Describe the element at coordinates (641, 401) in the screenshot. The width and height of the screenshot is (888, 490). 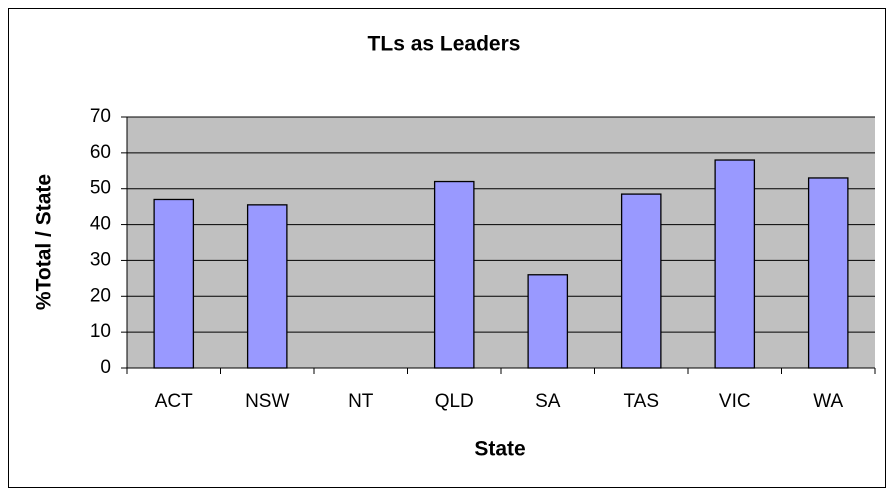
I see `x-tick-label: TAS` at that location.